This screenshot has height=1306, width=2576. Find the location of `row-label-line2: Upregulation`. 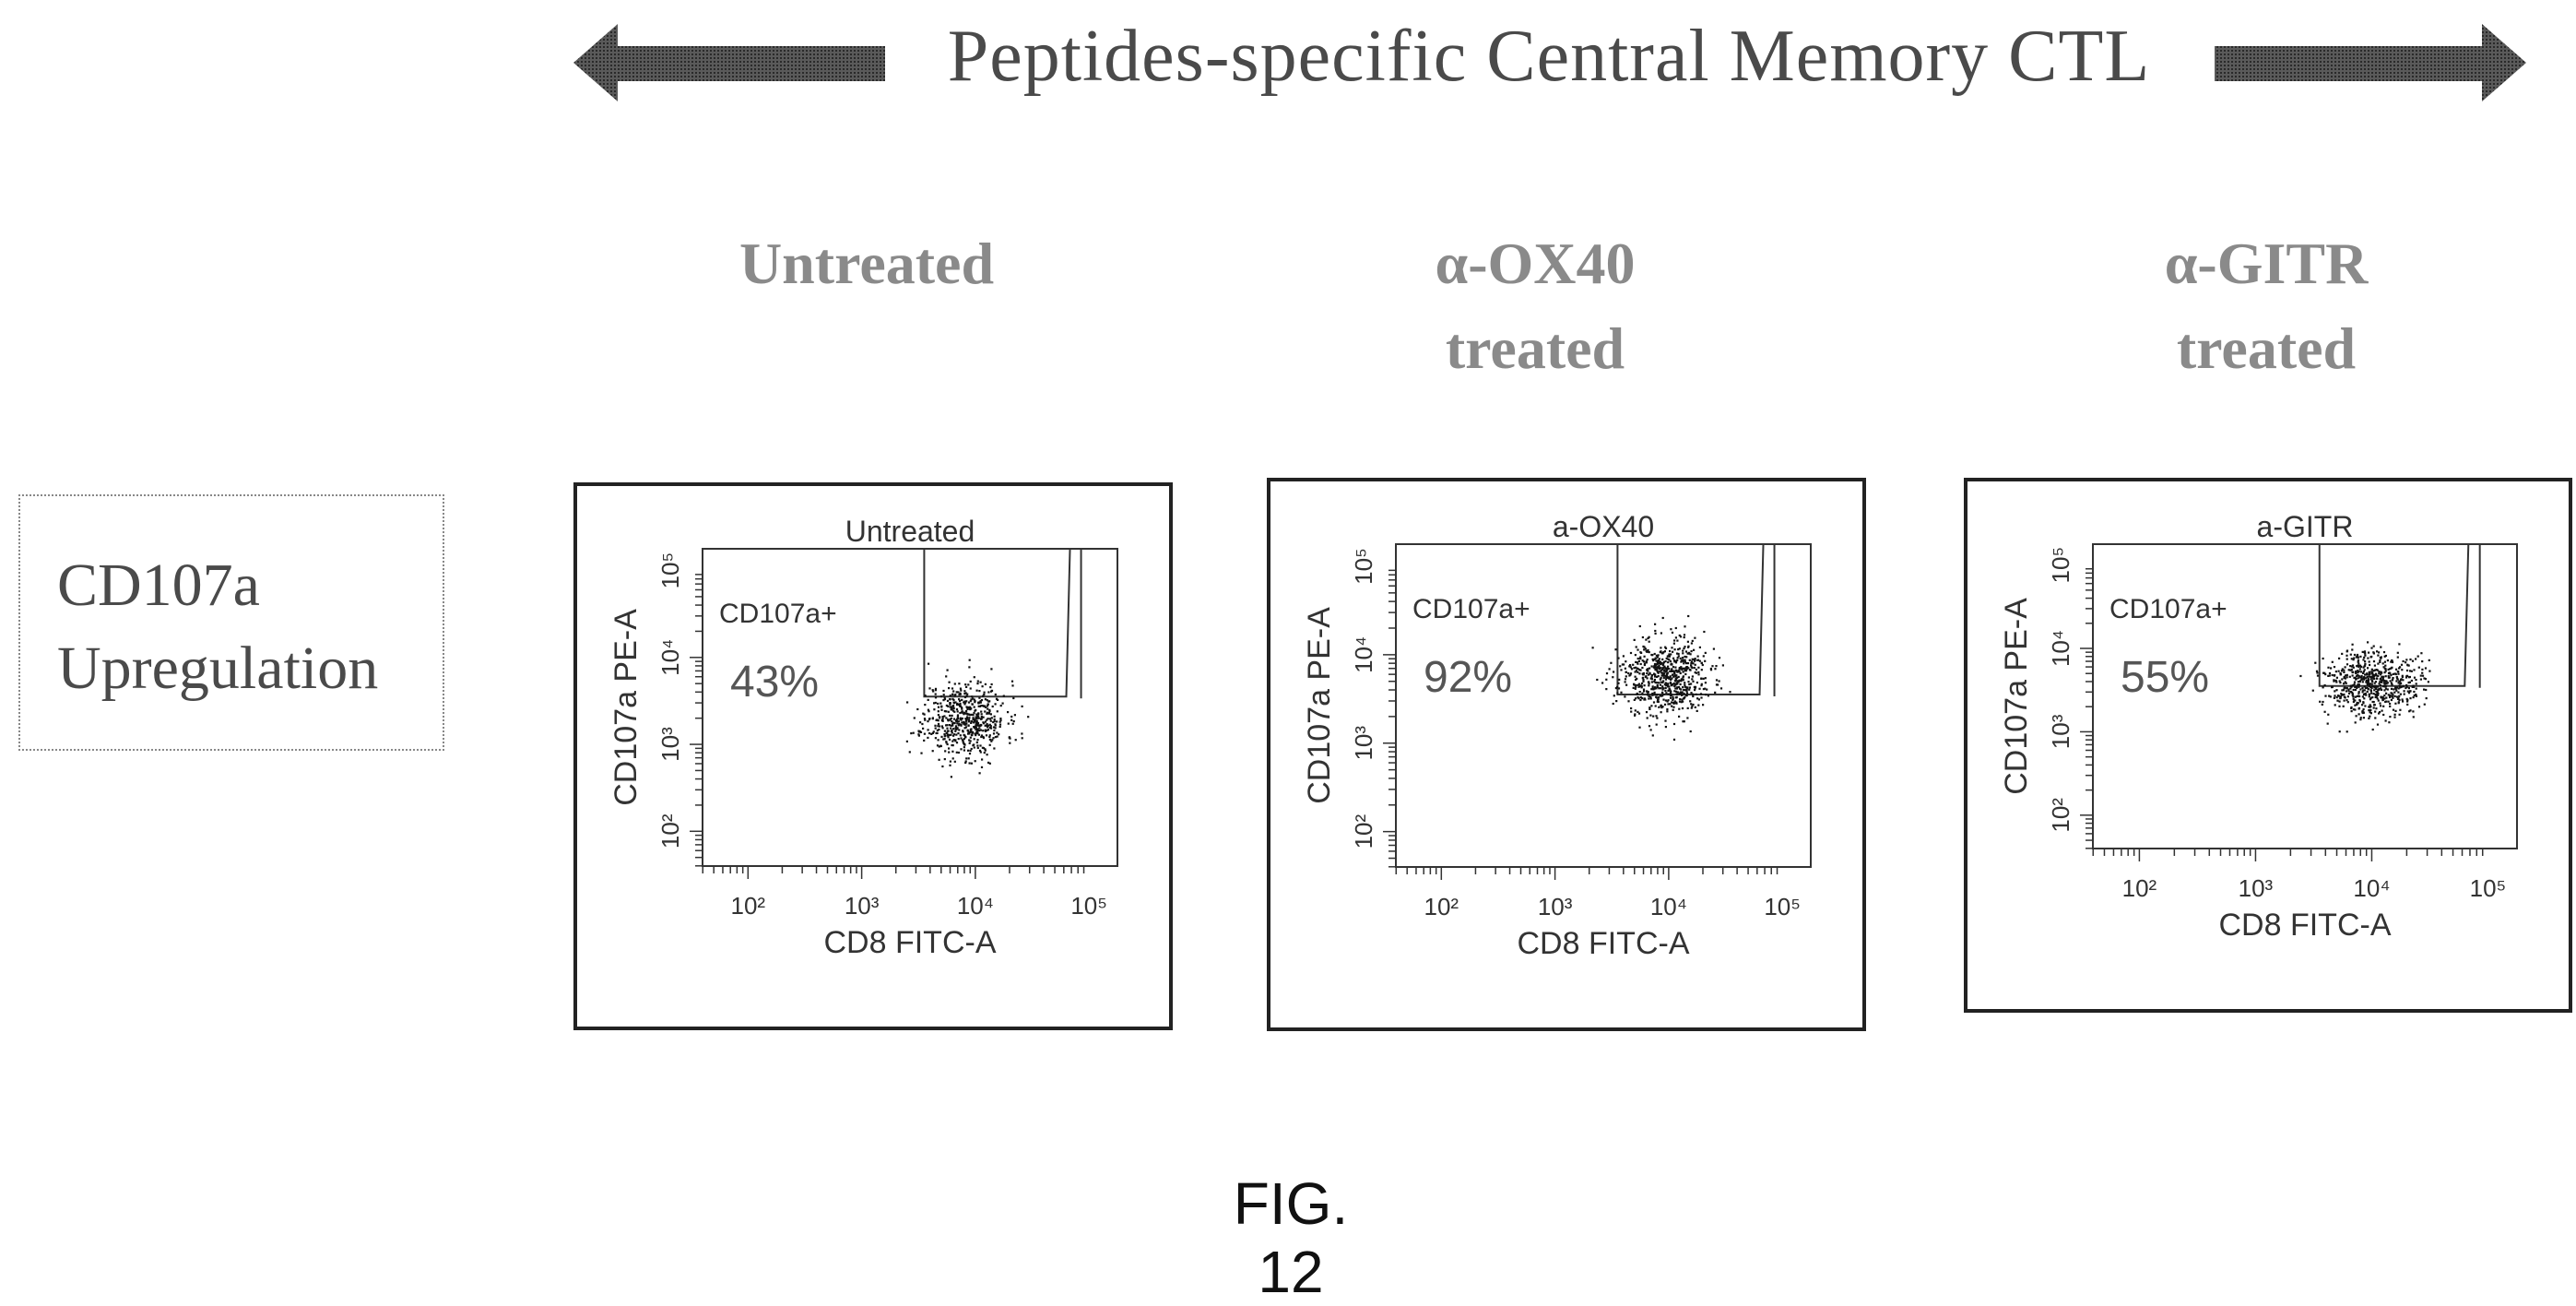

row-label-line2: Upregulation is located at coordinates (218, 668).